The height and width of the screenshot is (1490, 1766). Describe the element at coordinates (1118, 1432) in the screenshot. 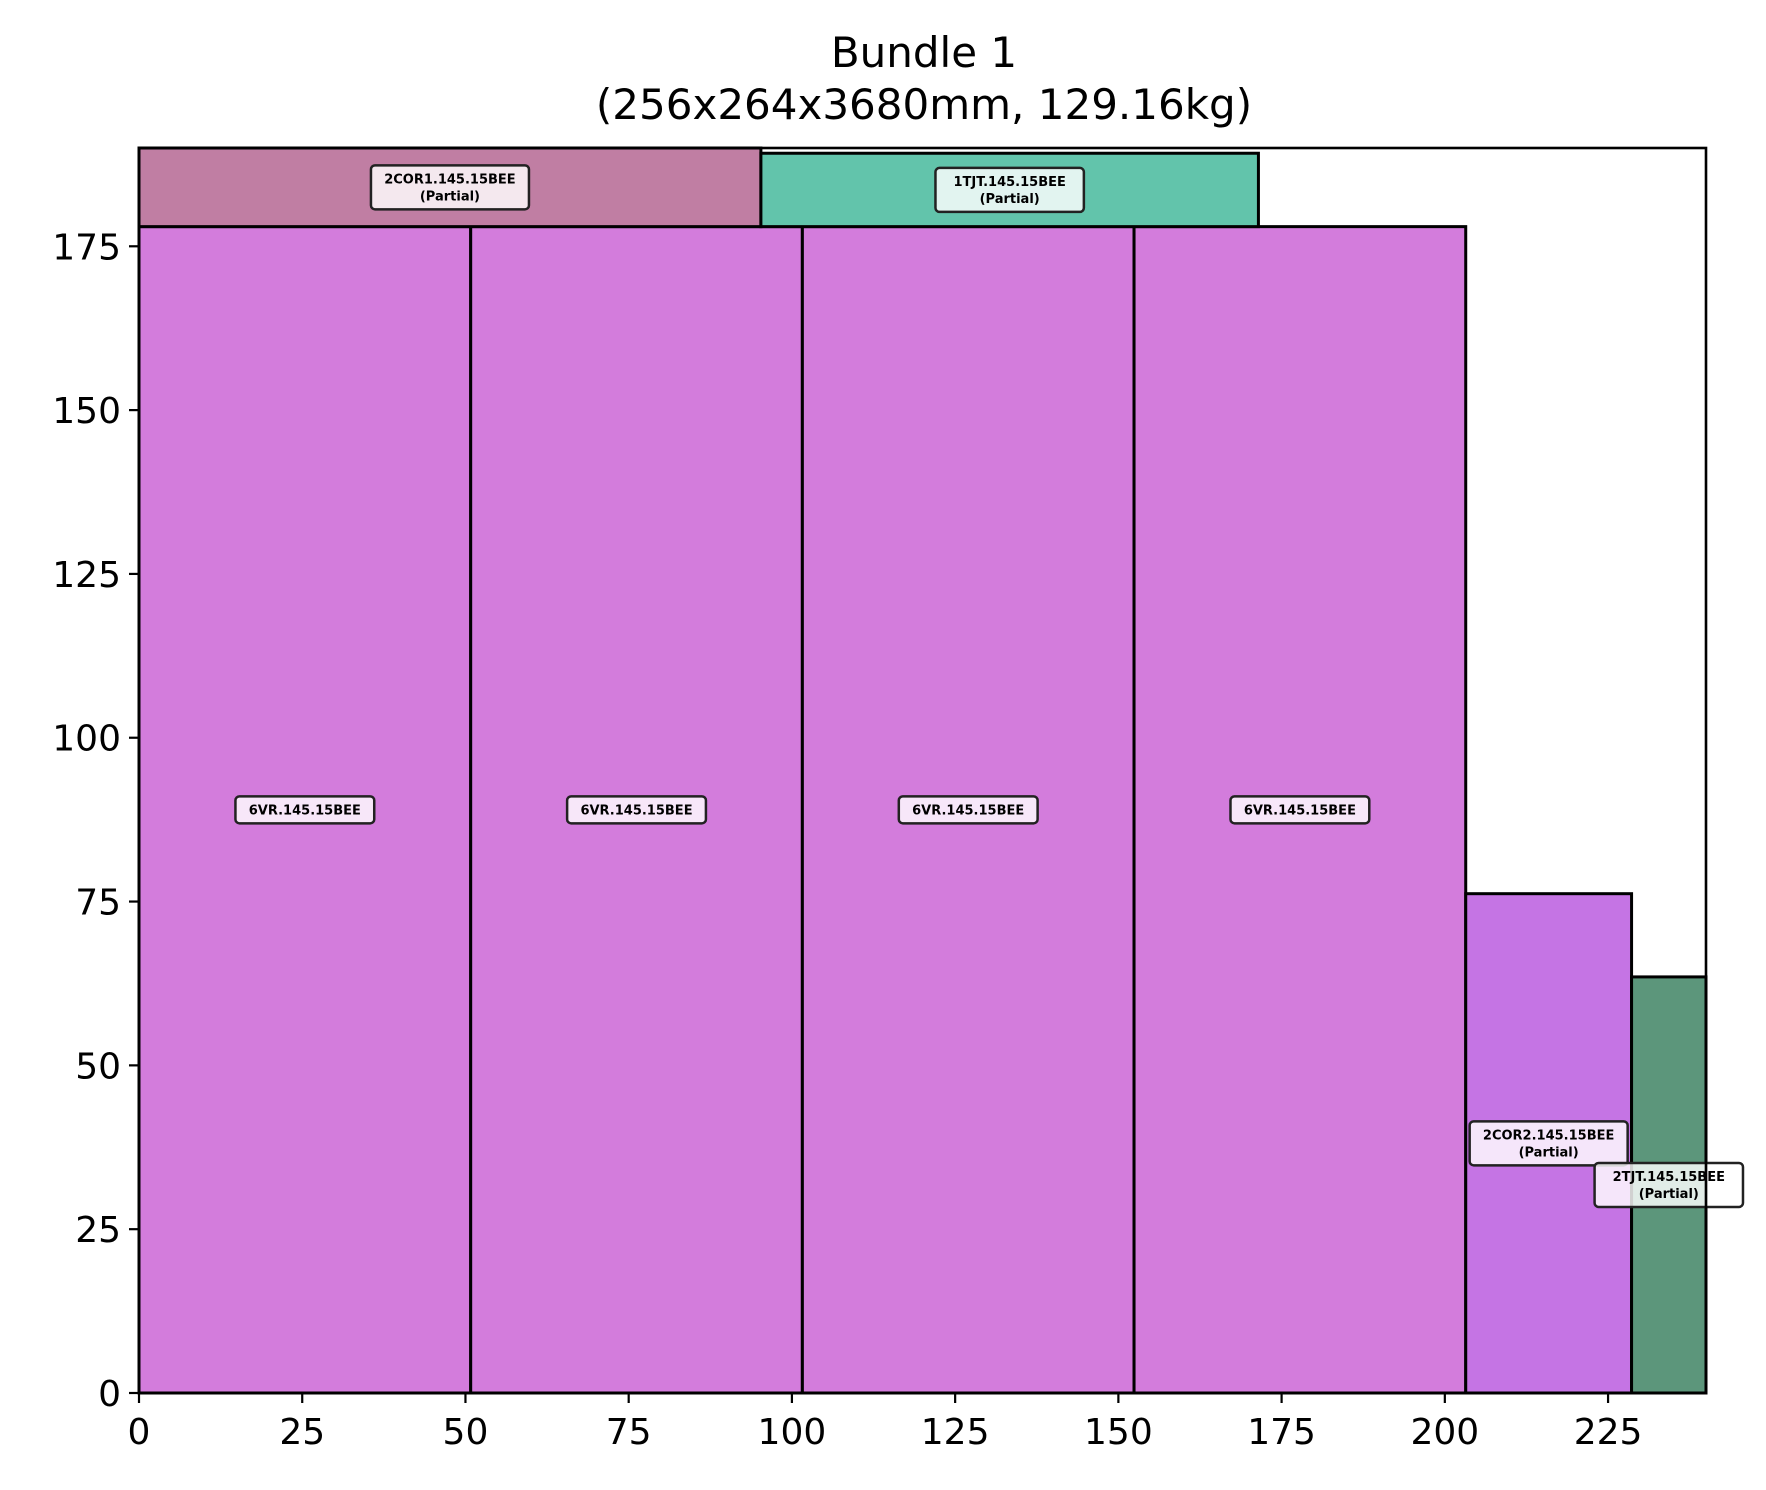

I see `x-tick-label: 150` at that location.